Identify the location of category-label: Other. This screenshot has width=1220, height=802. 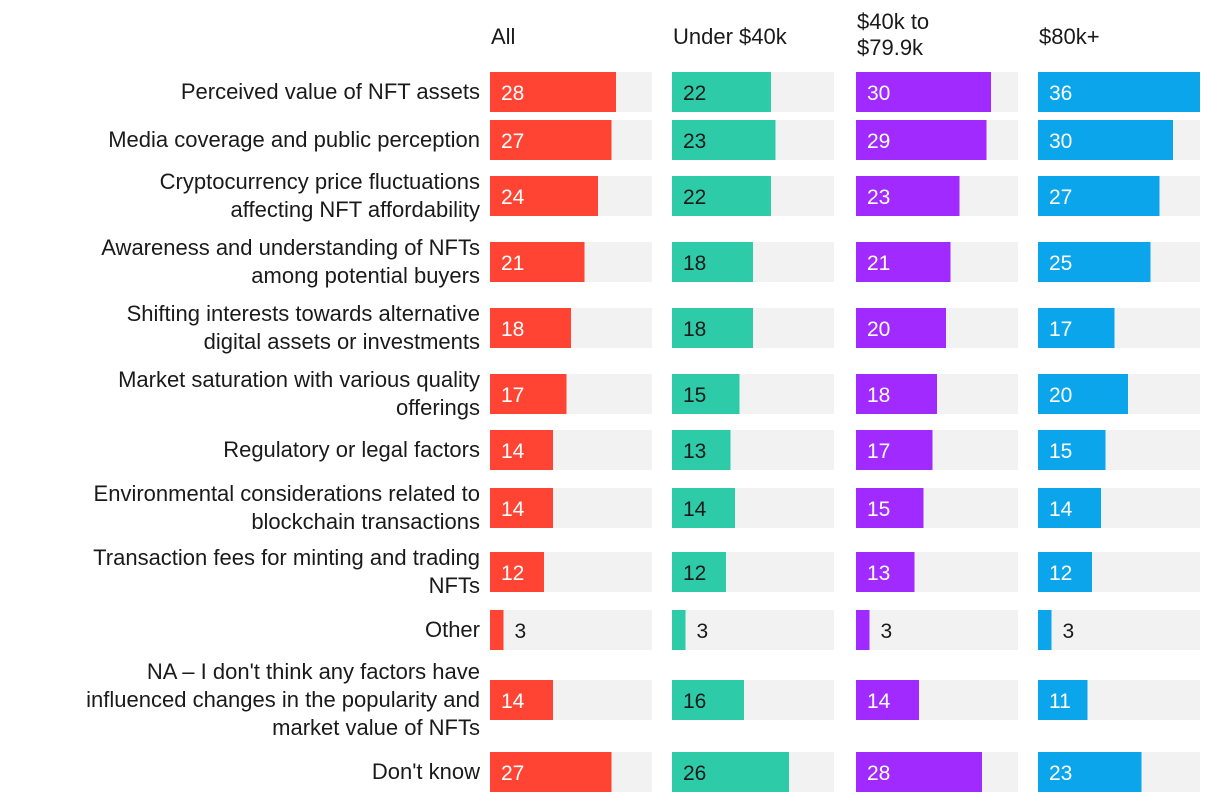
(452, 629).